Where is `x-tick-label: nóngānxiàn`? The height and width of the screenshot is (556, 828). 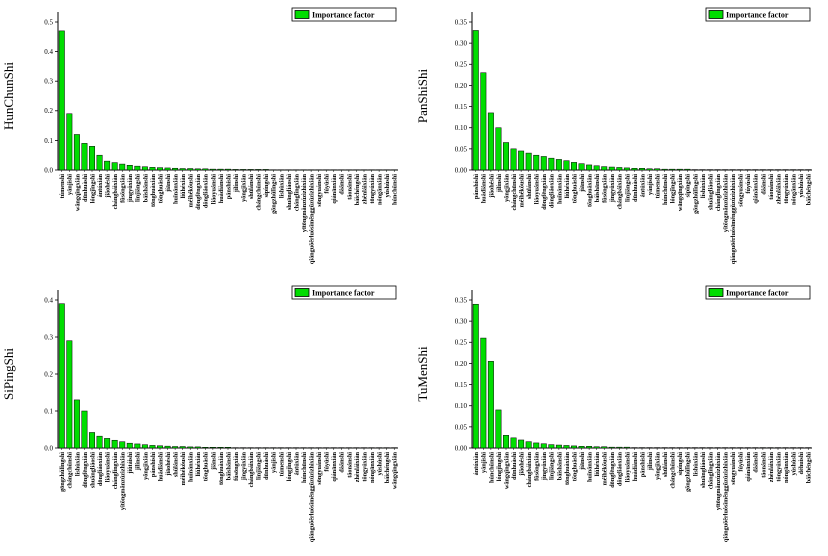
x-tick-label: nóngānxiàn is located at coordinates (786, 467).